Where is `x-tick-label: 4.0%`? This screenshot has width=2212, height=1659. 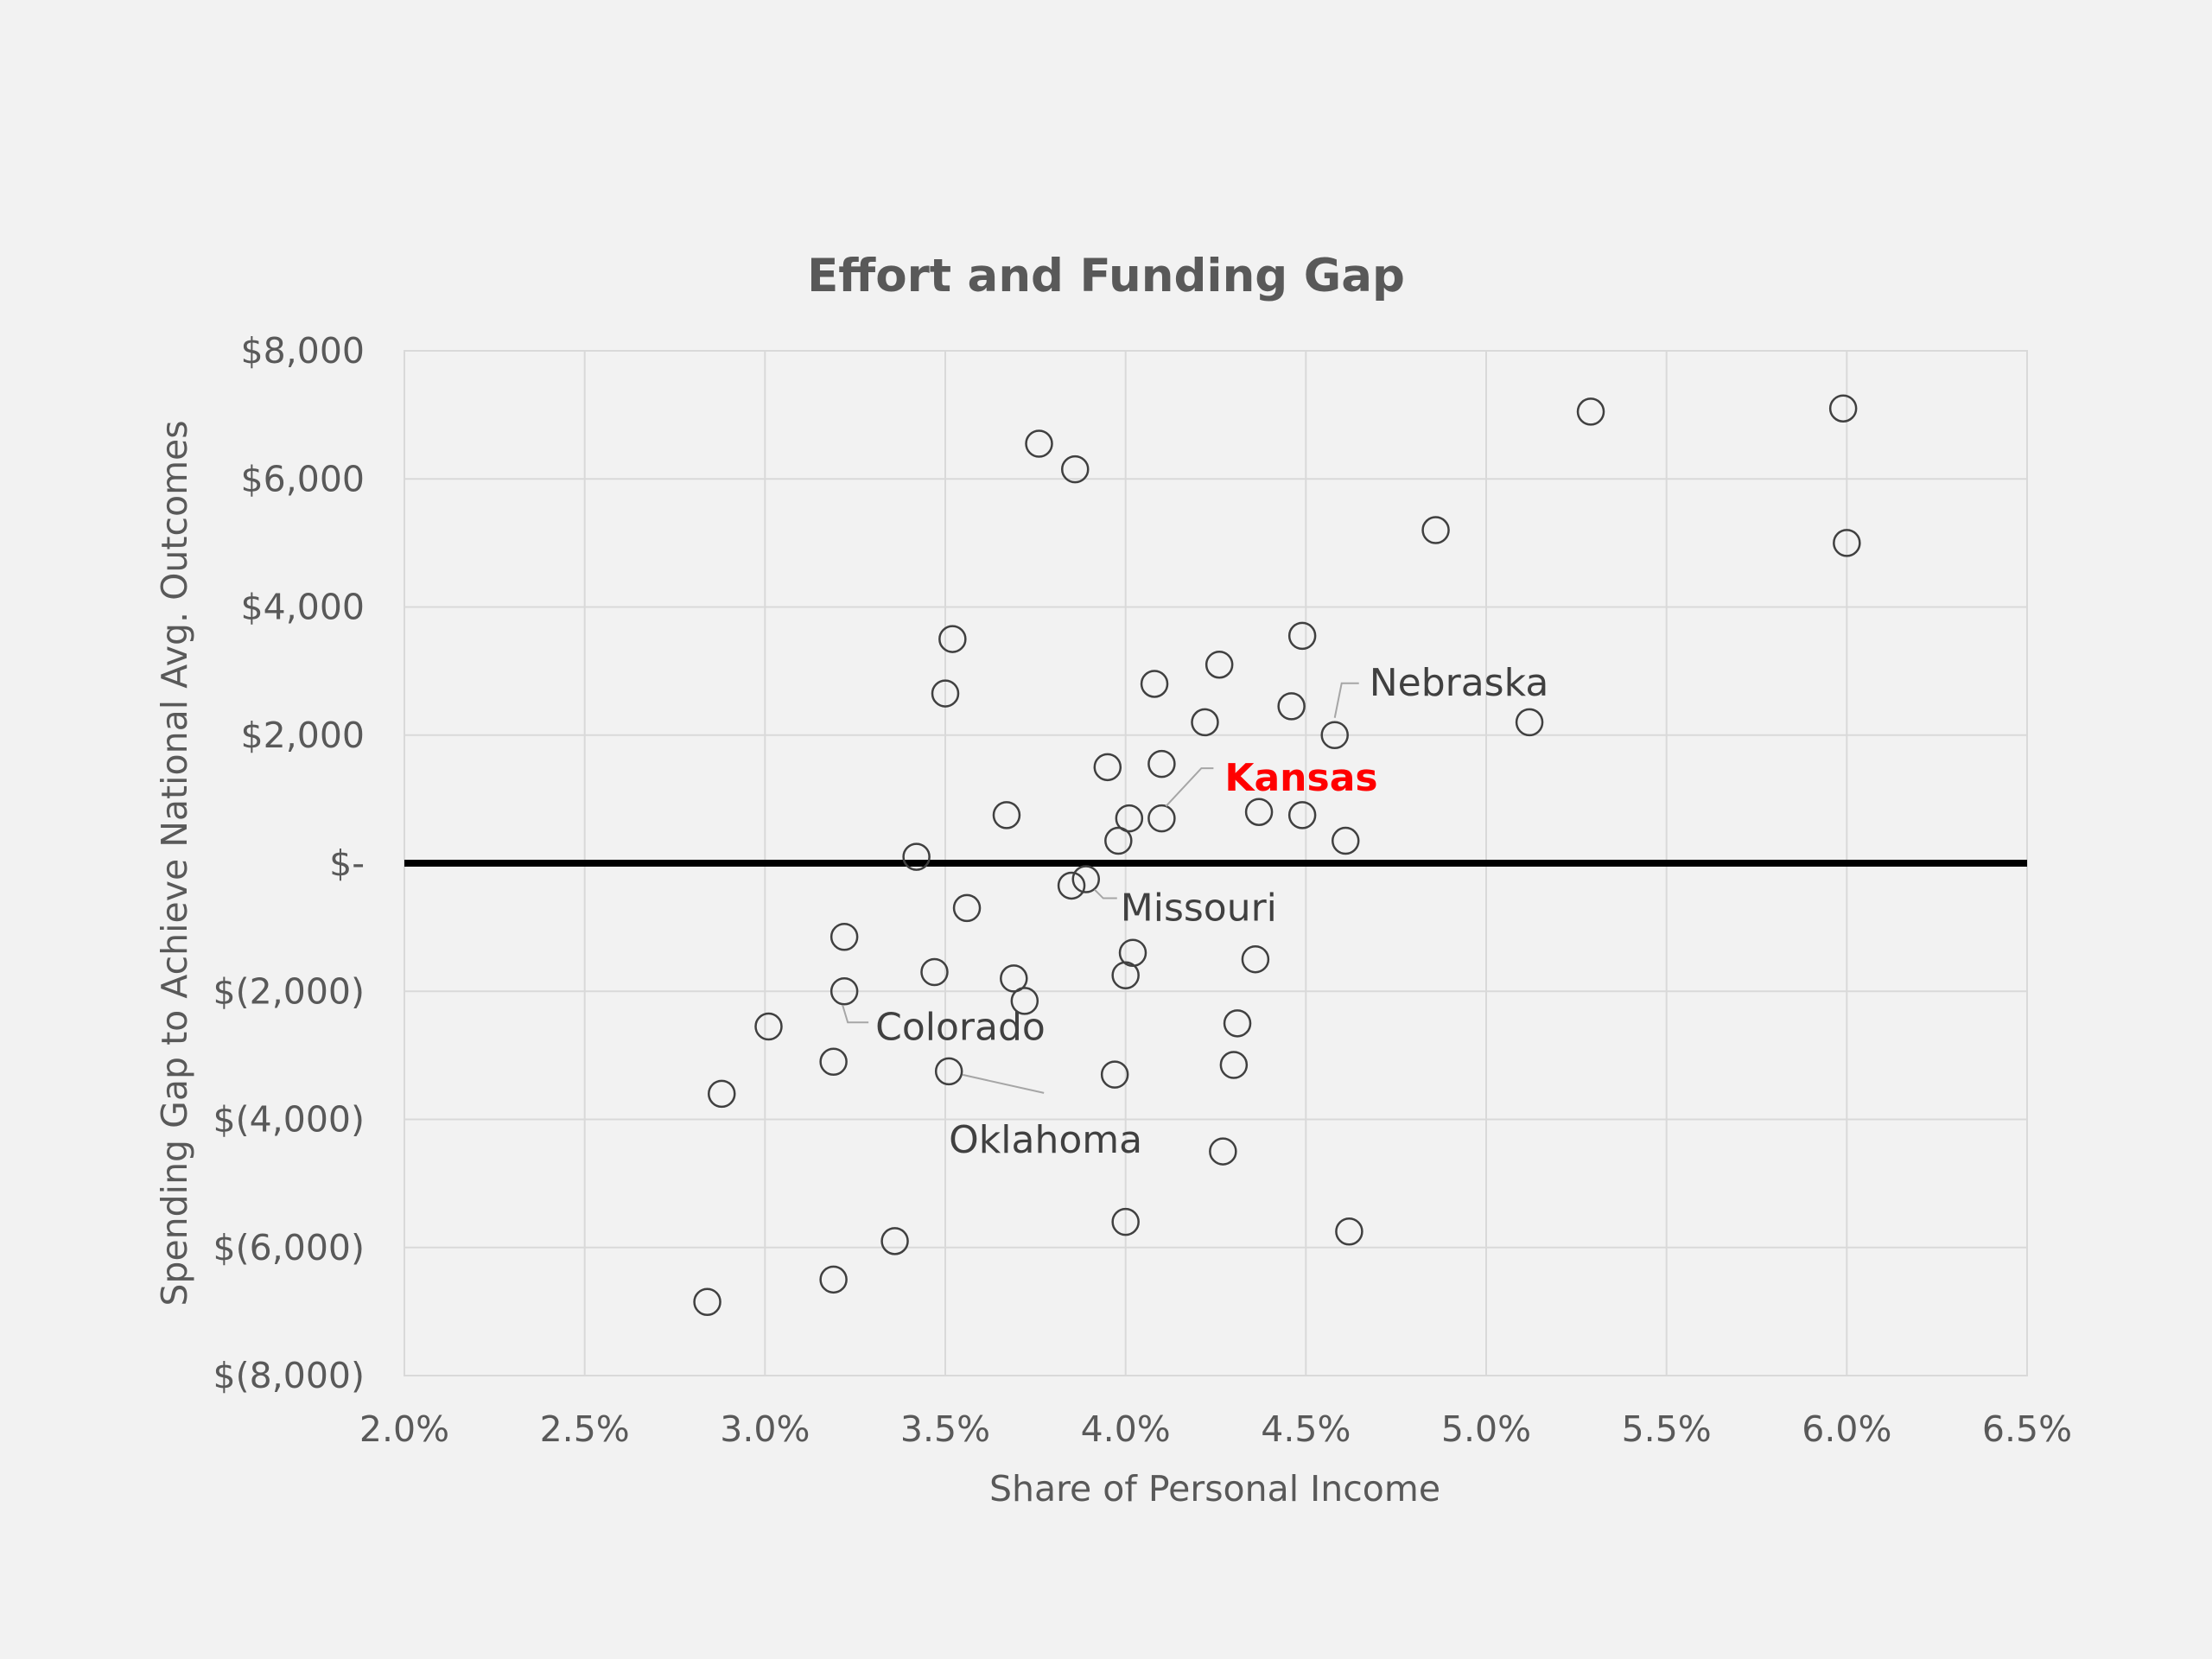
x-tick-label: 4.0% is located at coordinates (1126, 1429).